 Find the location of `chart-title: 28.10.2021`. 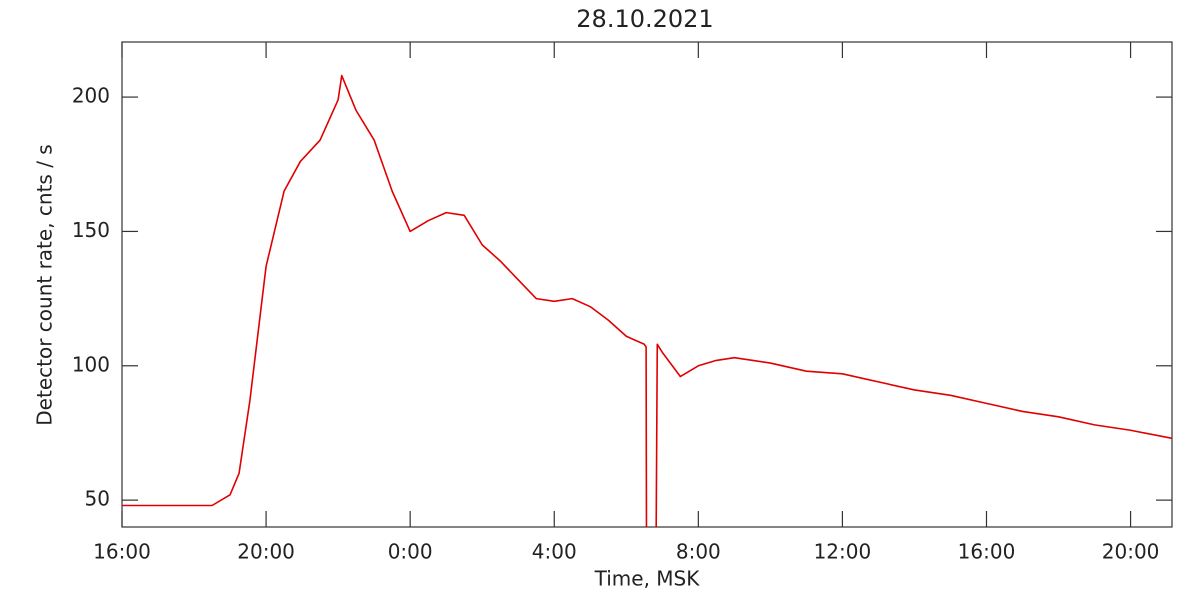

chart-title: 28.10.2021 is located at coordinates (644, 19).